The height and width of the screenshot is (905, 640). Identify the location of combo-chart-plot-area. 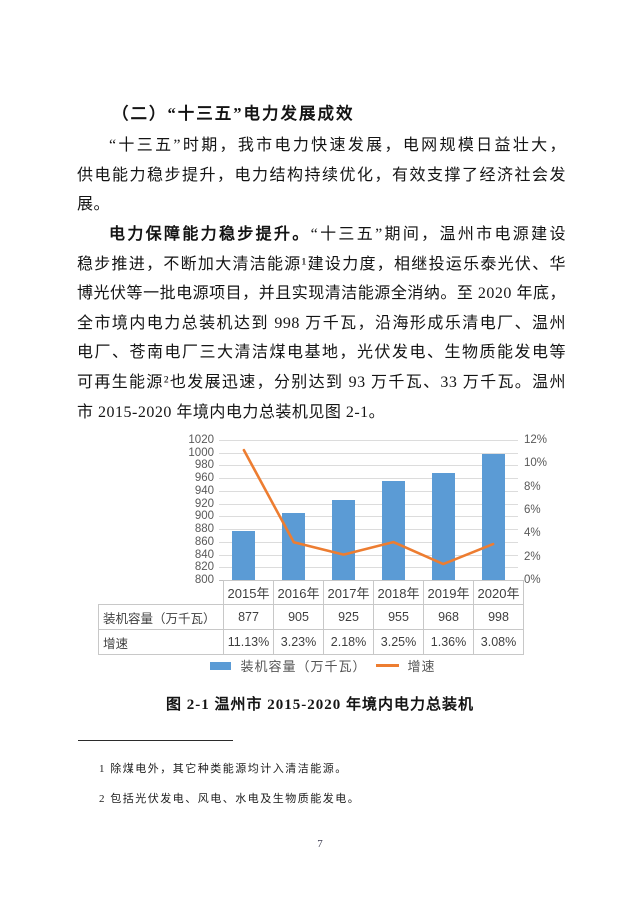
(368, 510).